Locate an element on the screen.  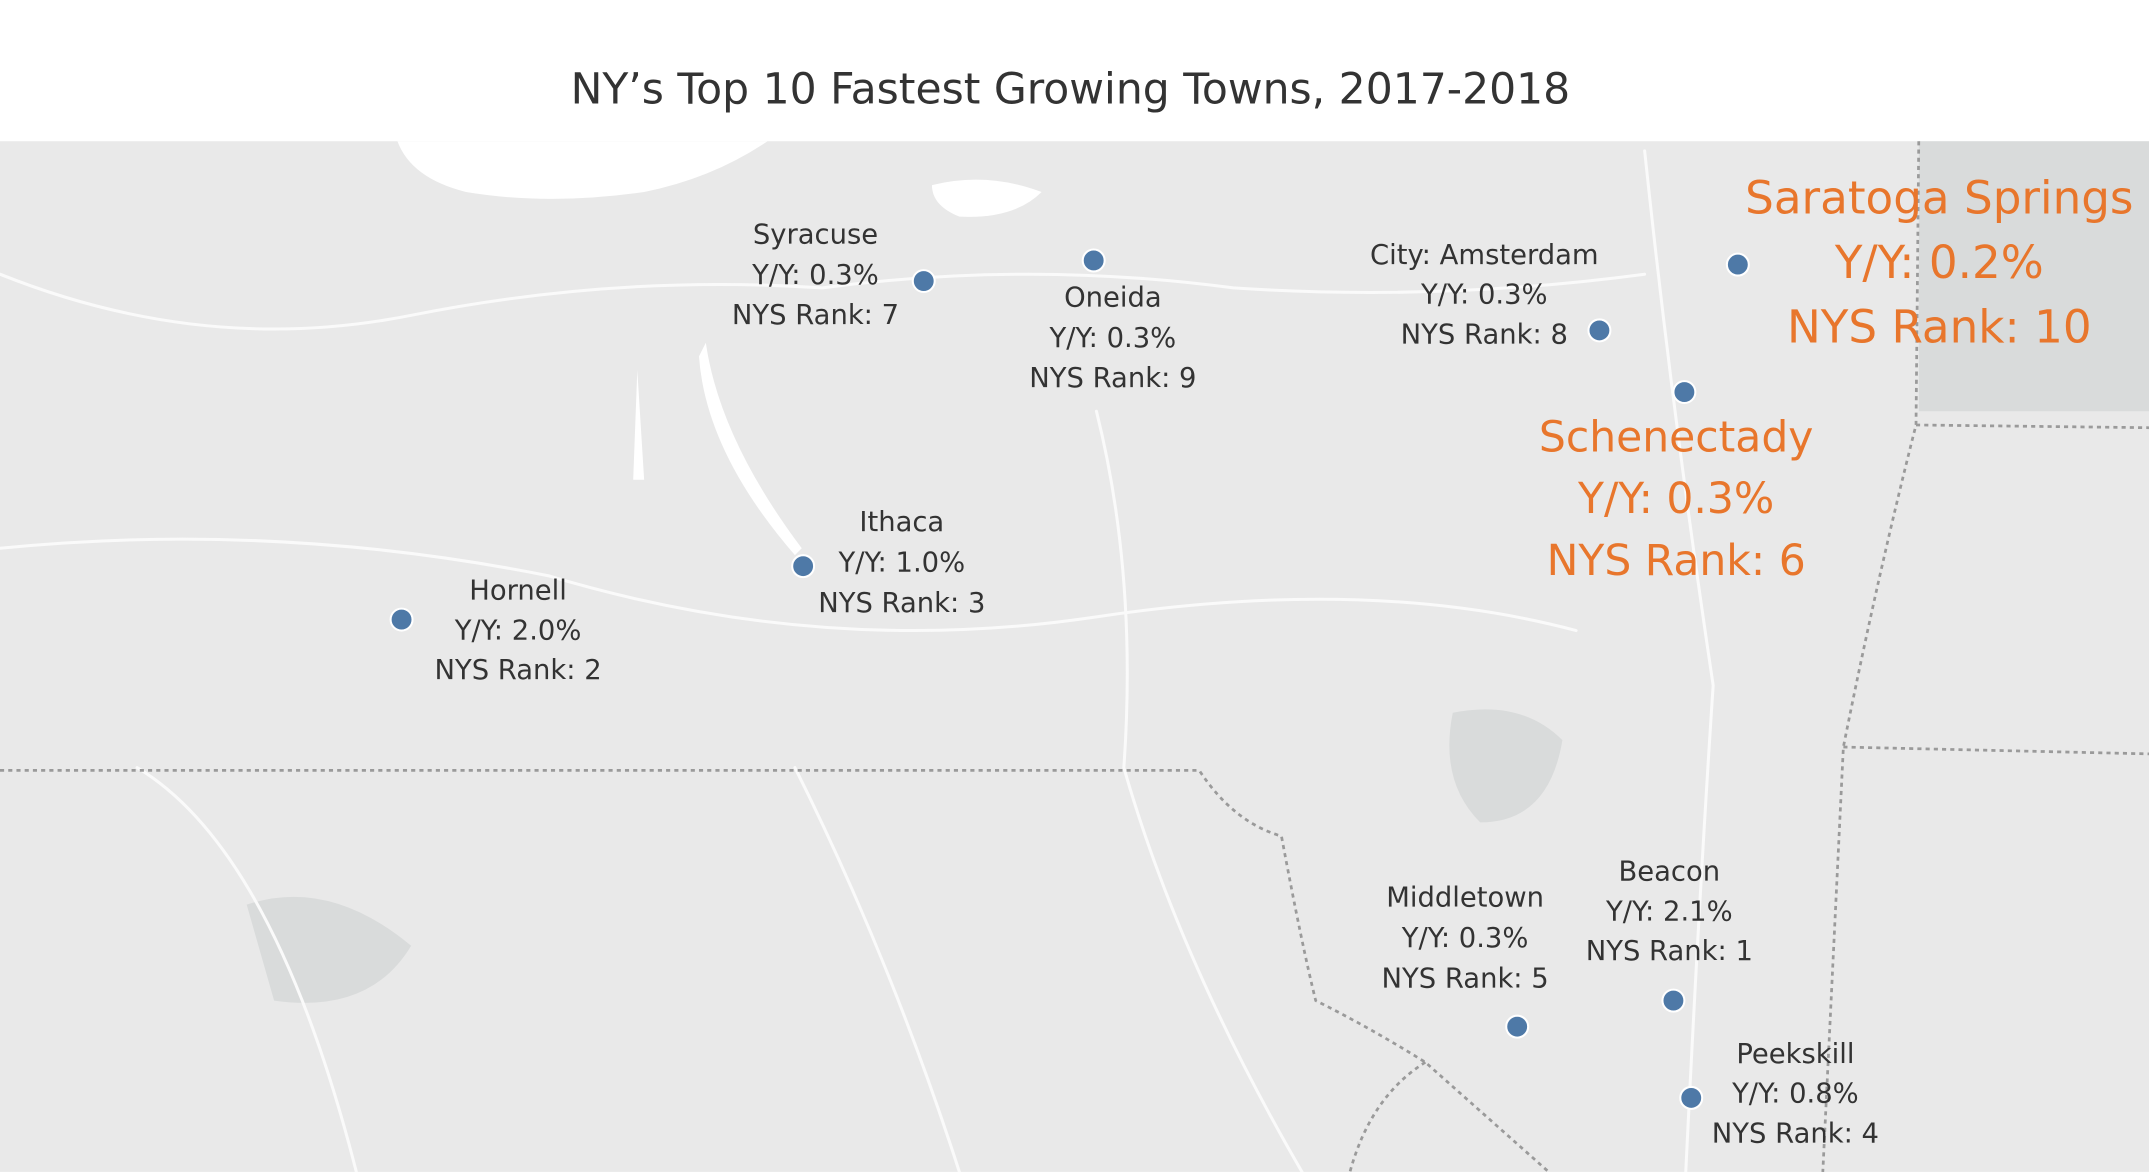
town-growth: Y/Y: 2.0% is located at coordinates (518, 630).